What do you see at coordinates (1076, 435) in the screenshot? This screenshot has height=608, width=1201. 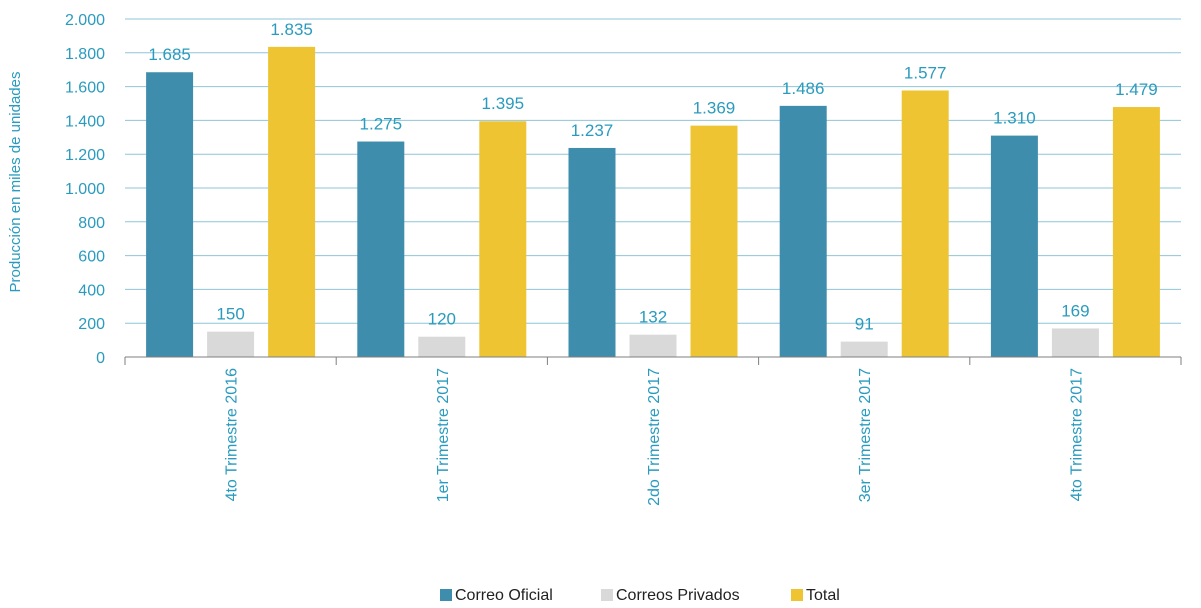 I see `x-tick-label: 4to Trimestre 2017` at bounding box center [1076, 435].